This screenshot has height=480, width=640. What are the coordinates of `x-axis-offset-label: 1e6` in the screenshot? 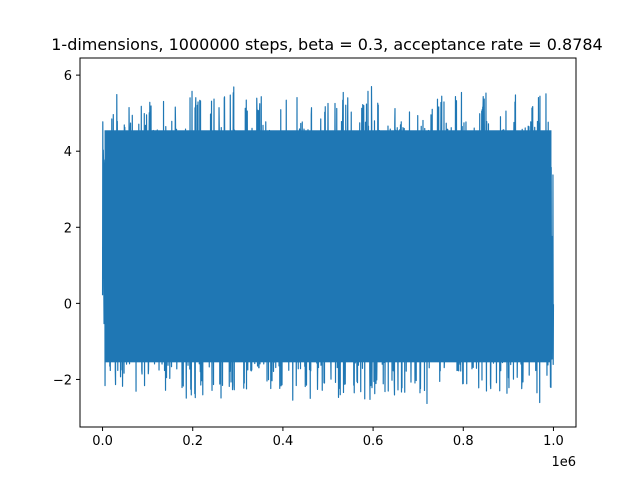 It's located at (563, 462).